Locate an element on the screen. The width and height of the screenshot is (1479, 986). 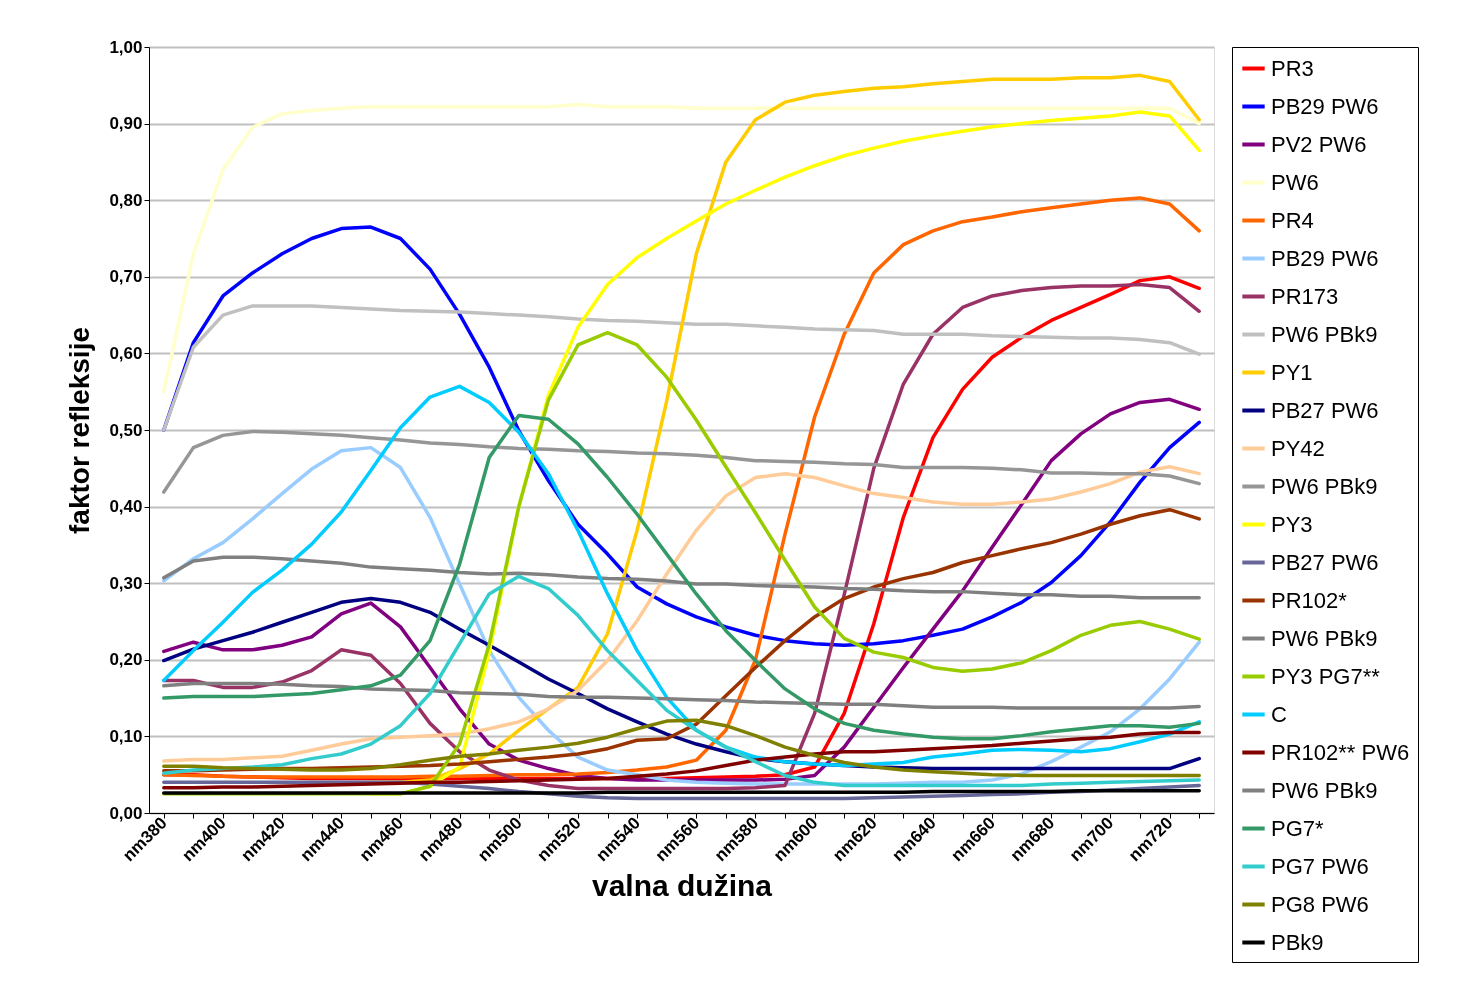
legend-label: PY3 is located at coordinates (1292, 524).